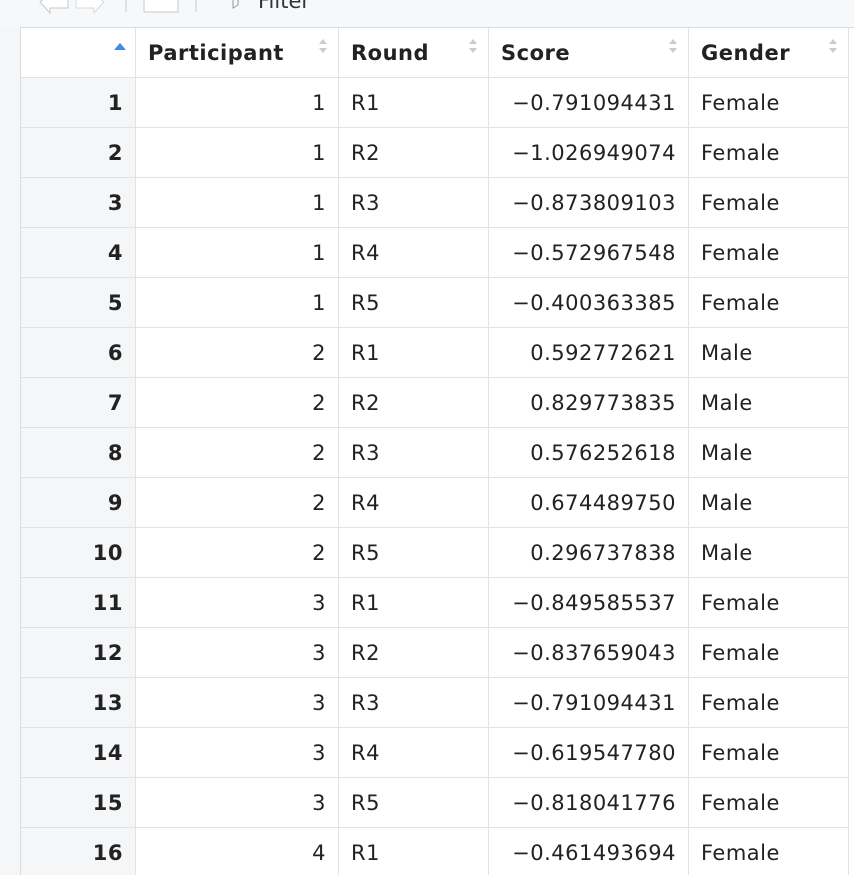  Describe the element at coordinates (78, 53) in the screenshot. I see `row-number-header` at that location.